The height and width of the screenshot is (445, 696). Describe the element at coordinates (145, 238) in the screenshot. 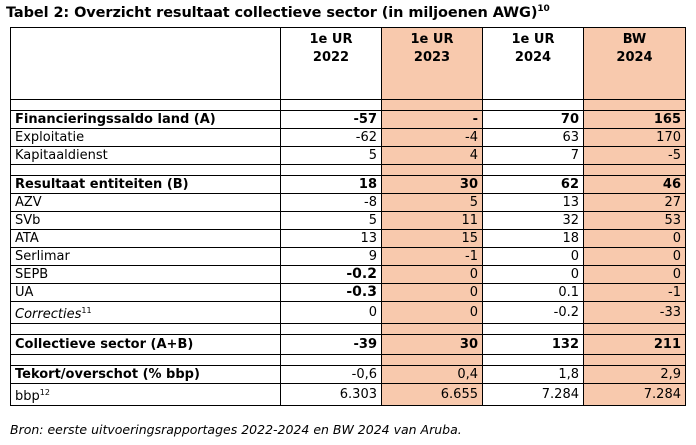

I see `row-label: ATA` at that location.